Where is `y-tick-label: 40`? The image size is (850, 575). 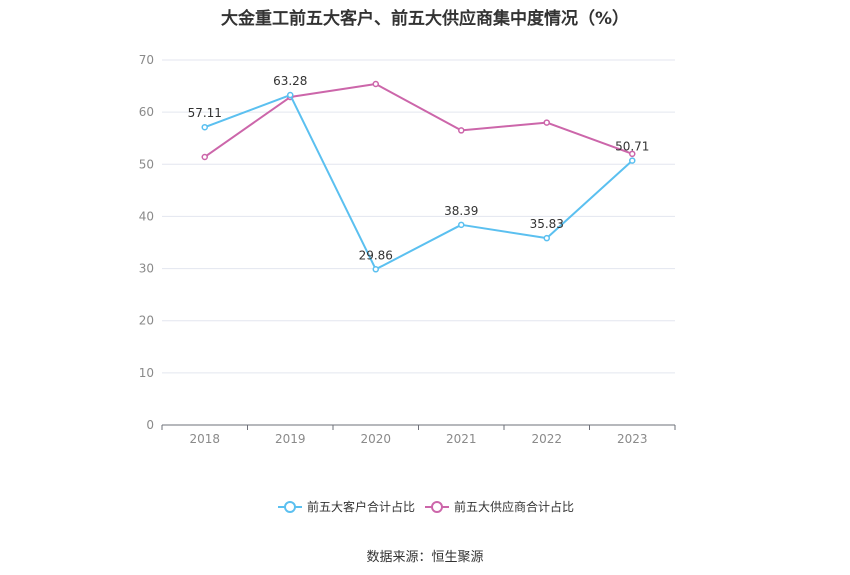
y-tick-label: 40 is located at coordinates (146, 216).